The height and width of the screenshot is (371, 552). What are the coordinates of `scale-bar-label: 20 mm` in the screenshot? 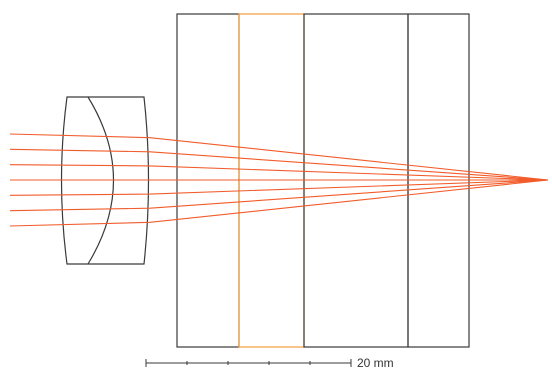 It's located at (375, 363).